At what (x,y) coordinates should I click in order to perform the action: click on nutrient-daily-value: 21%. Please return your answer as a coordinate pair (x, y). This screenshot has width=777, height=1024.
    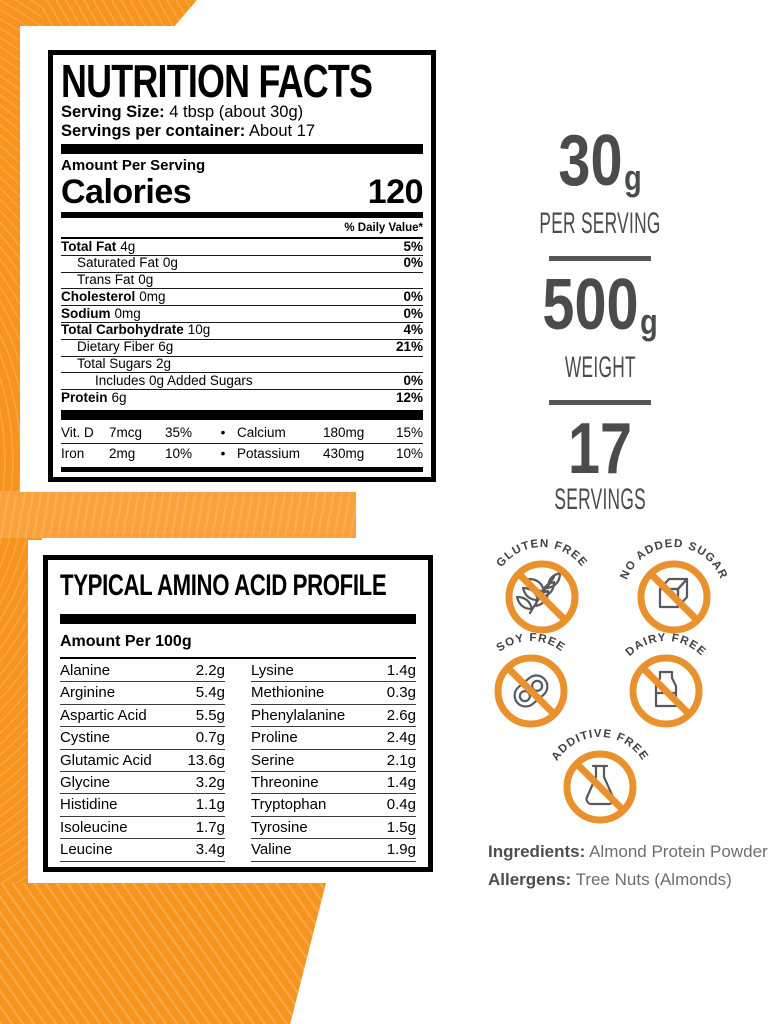
    Looking at the image, I should click on (409, 347).